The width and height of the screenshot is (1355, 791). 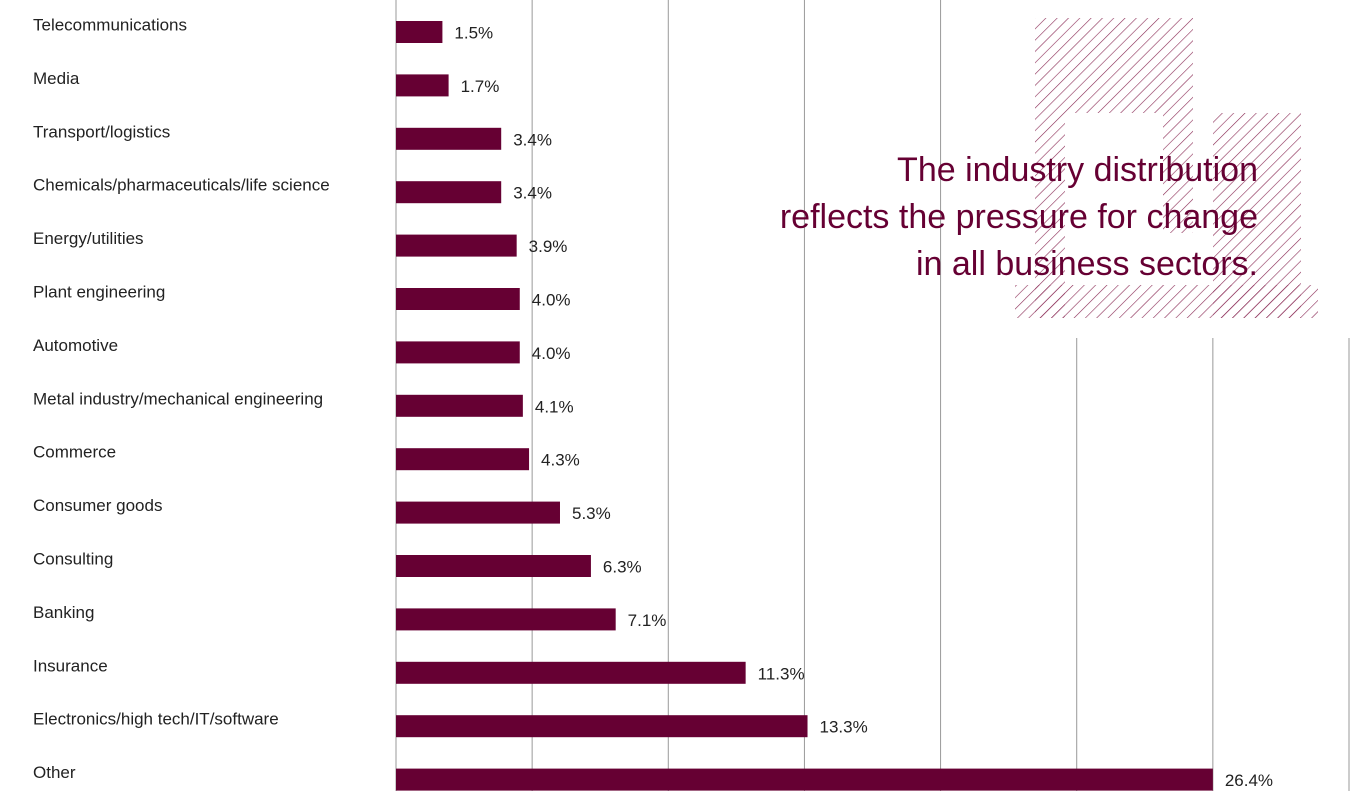 I want to click on value-label: 3.9%, so click(x=548, y=246).